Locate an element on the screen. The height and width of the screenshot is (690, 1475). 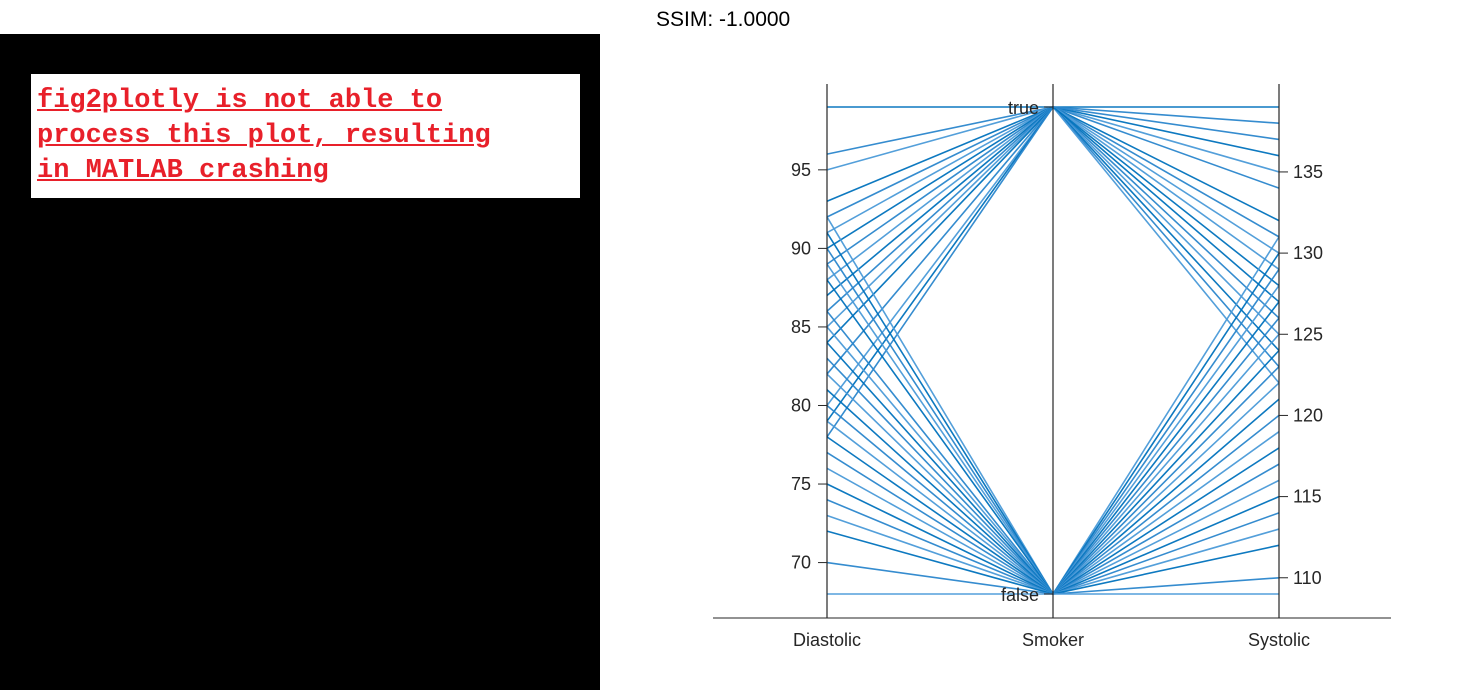
axis-name-systolic: Systolic is located at coordinates (1279, 640).